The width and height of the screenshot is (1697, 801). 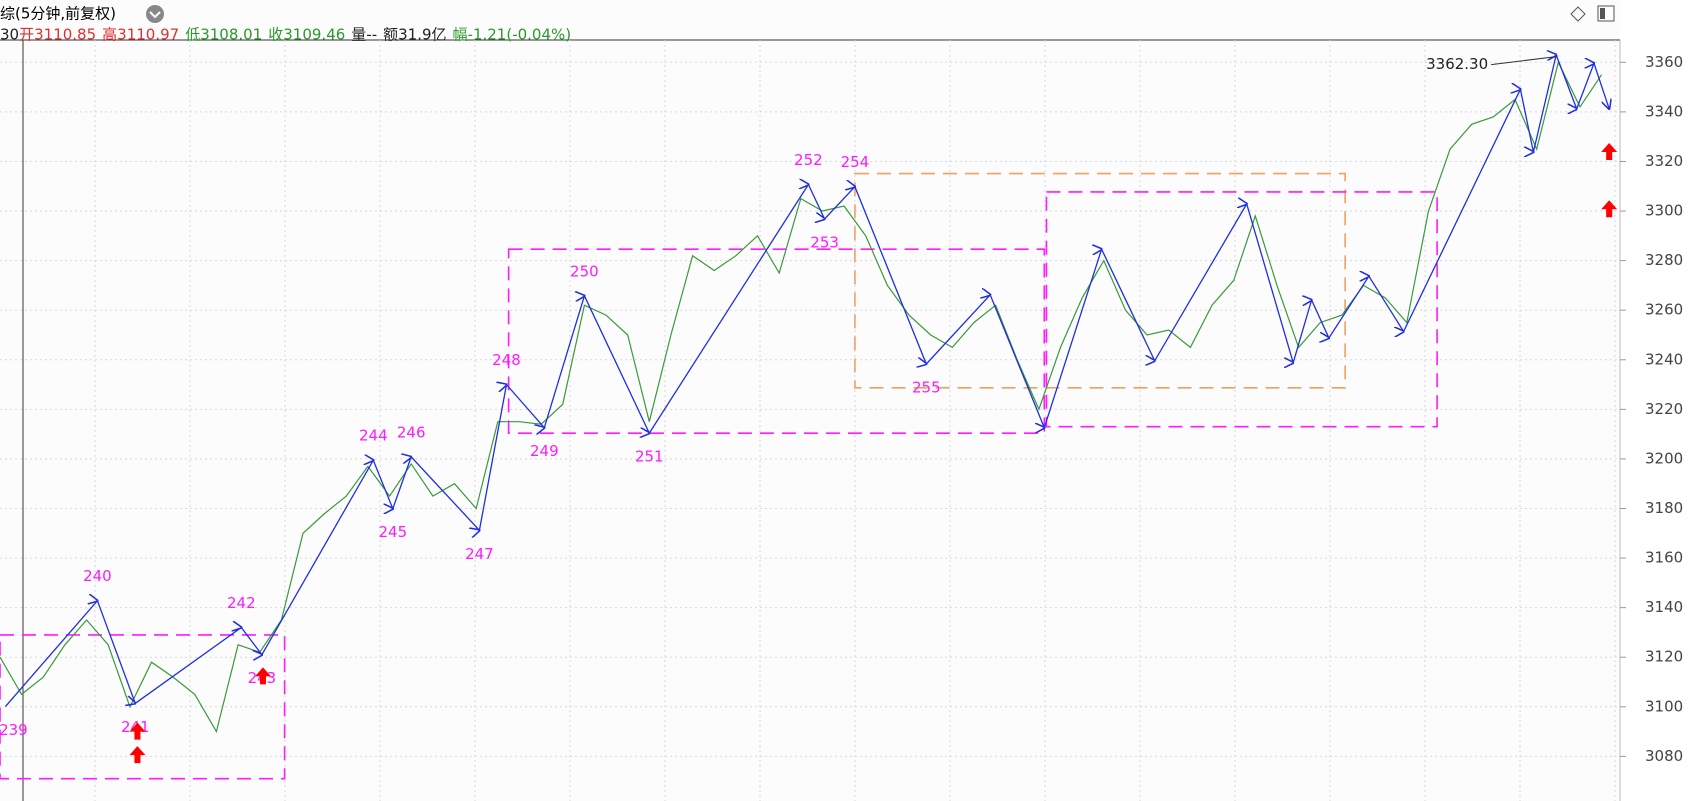 I want to click on info-text: 30, so click(x=9, y=35).